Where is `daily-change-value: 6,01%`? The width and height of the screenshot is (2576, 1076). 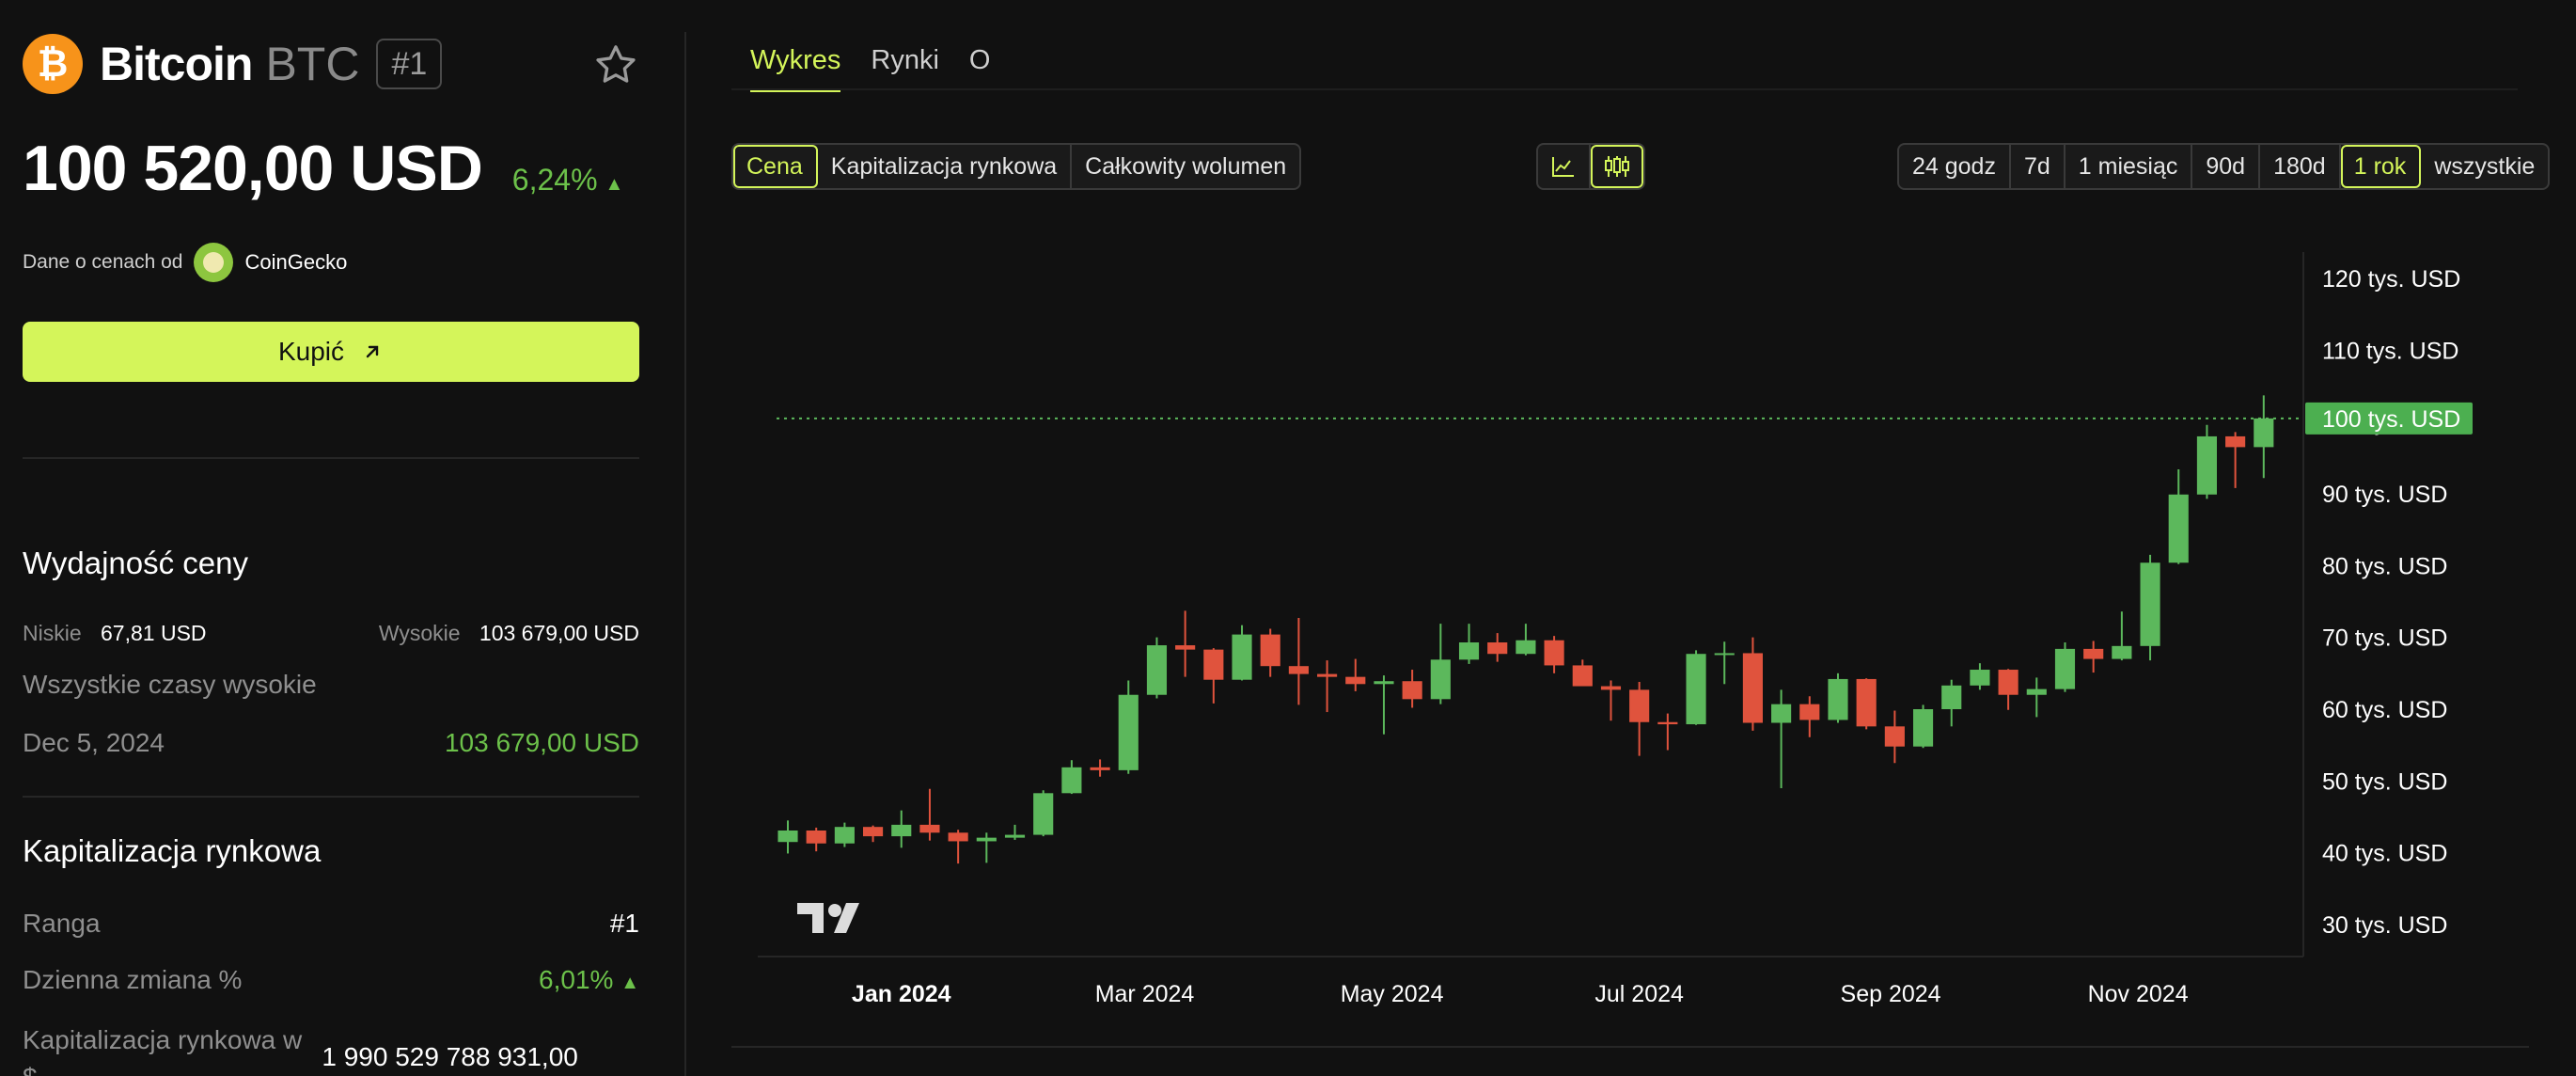
daily-change-value: 6,01% is located at coordinates (577, 979).